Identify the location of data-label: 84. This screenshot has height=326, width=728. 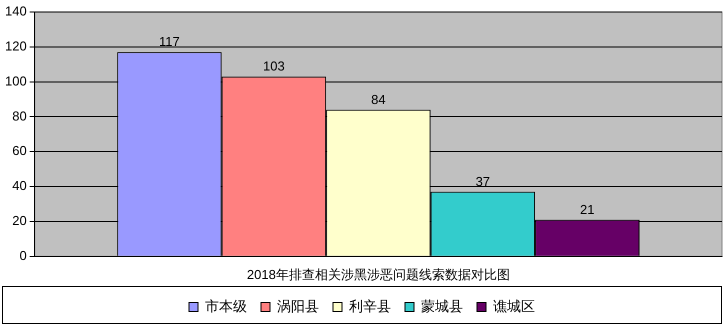
(378, 99).